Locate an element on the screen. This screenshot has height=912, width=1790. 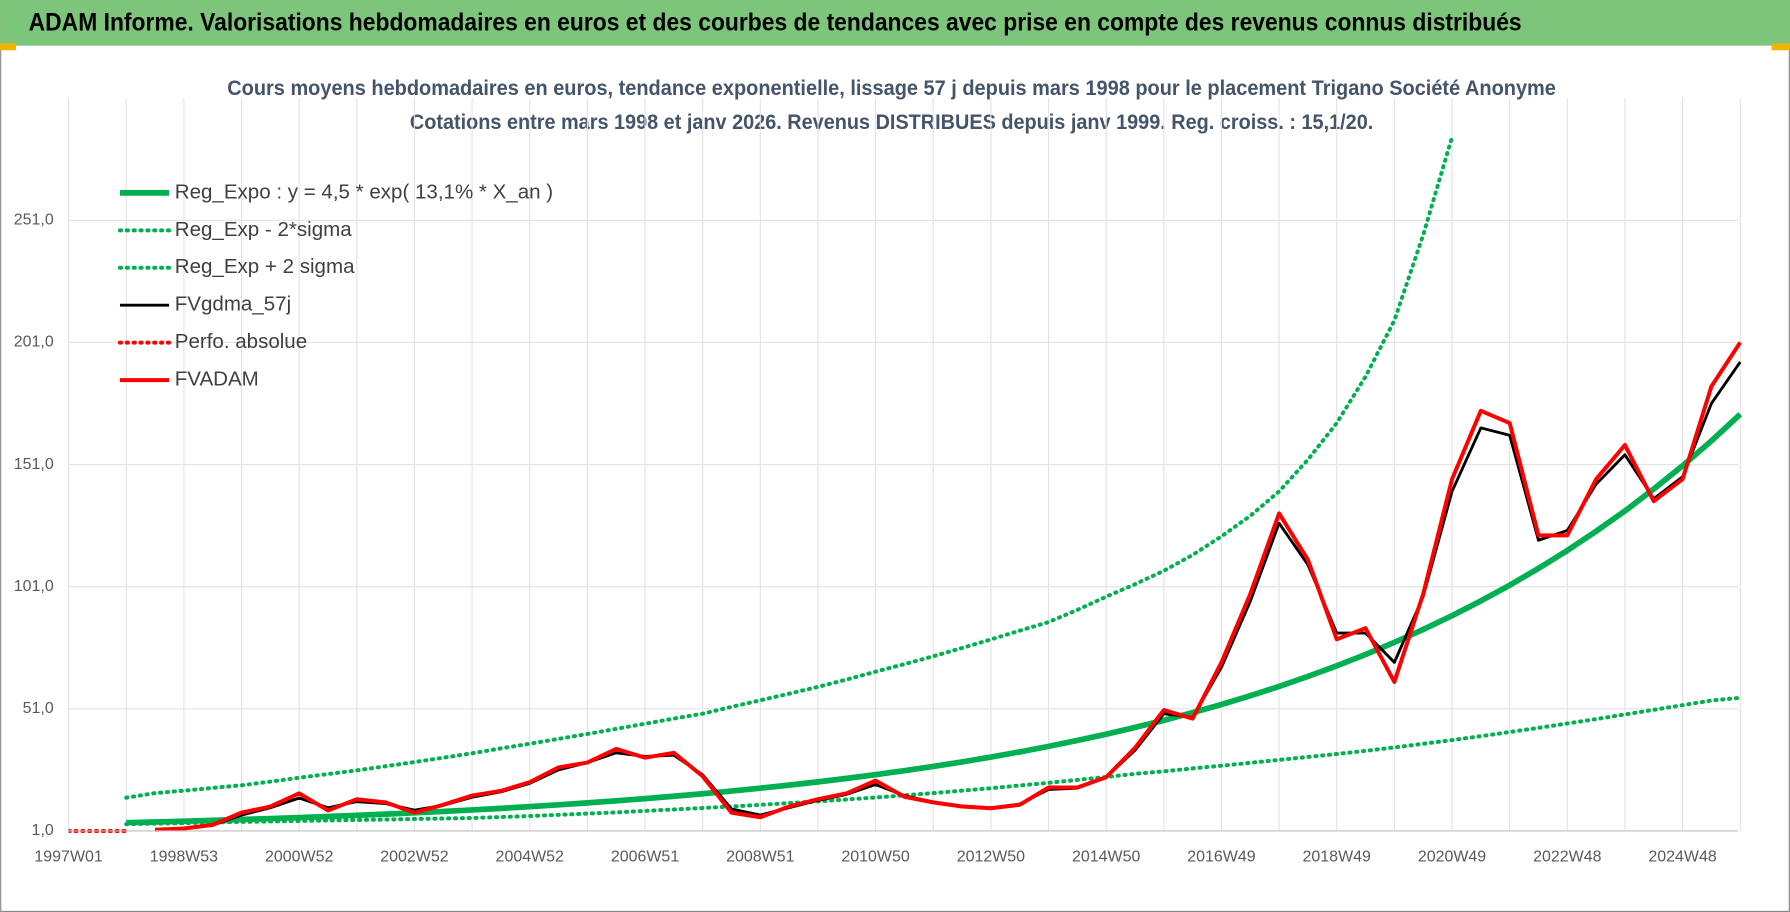
x-tick-label: 1997W01 is located at coordinates (68, 856).